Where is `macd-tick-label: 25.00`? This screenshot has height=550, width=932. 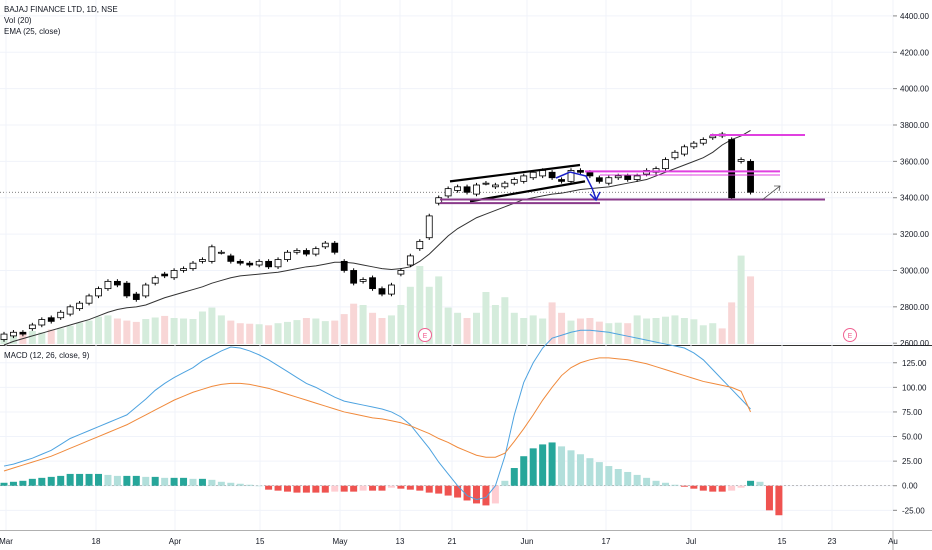 macd-tick-label: 25.00 is located at coordinates (912, 461).